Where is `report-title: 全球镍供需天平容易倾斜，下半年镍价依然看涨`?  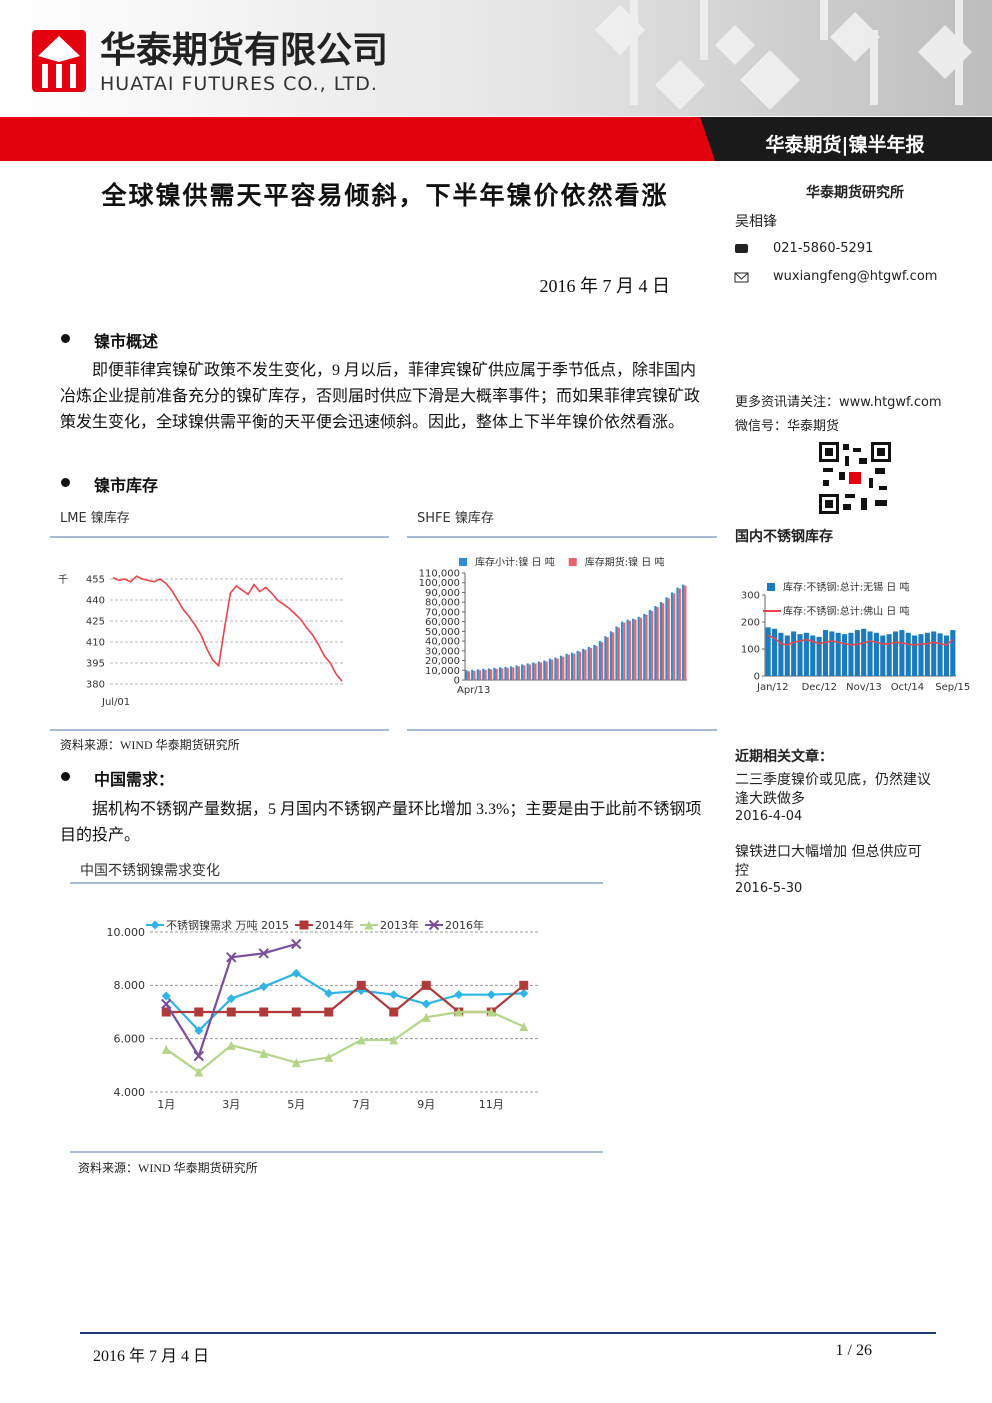
report-title: 全球镍供需天平容易倾斜，下半年镍价依然看涨 is located at coordinates (385, 196).